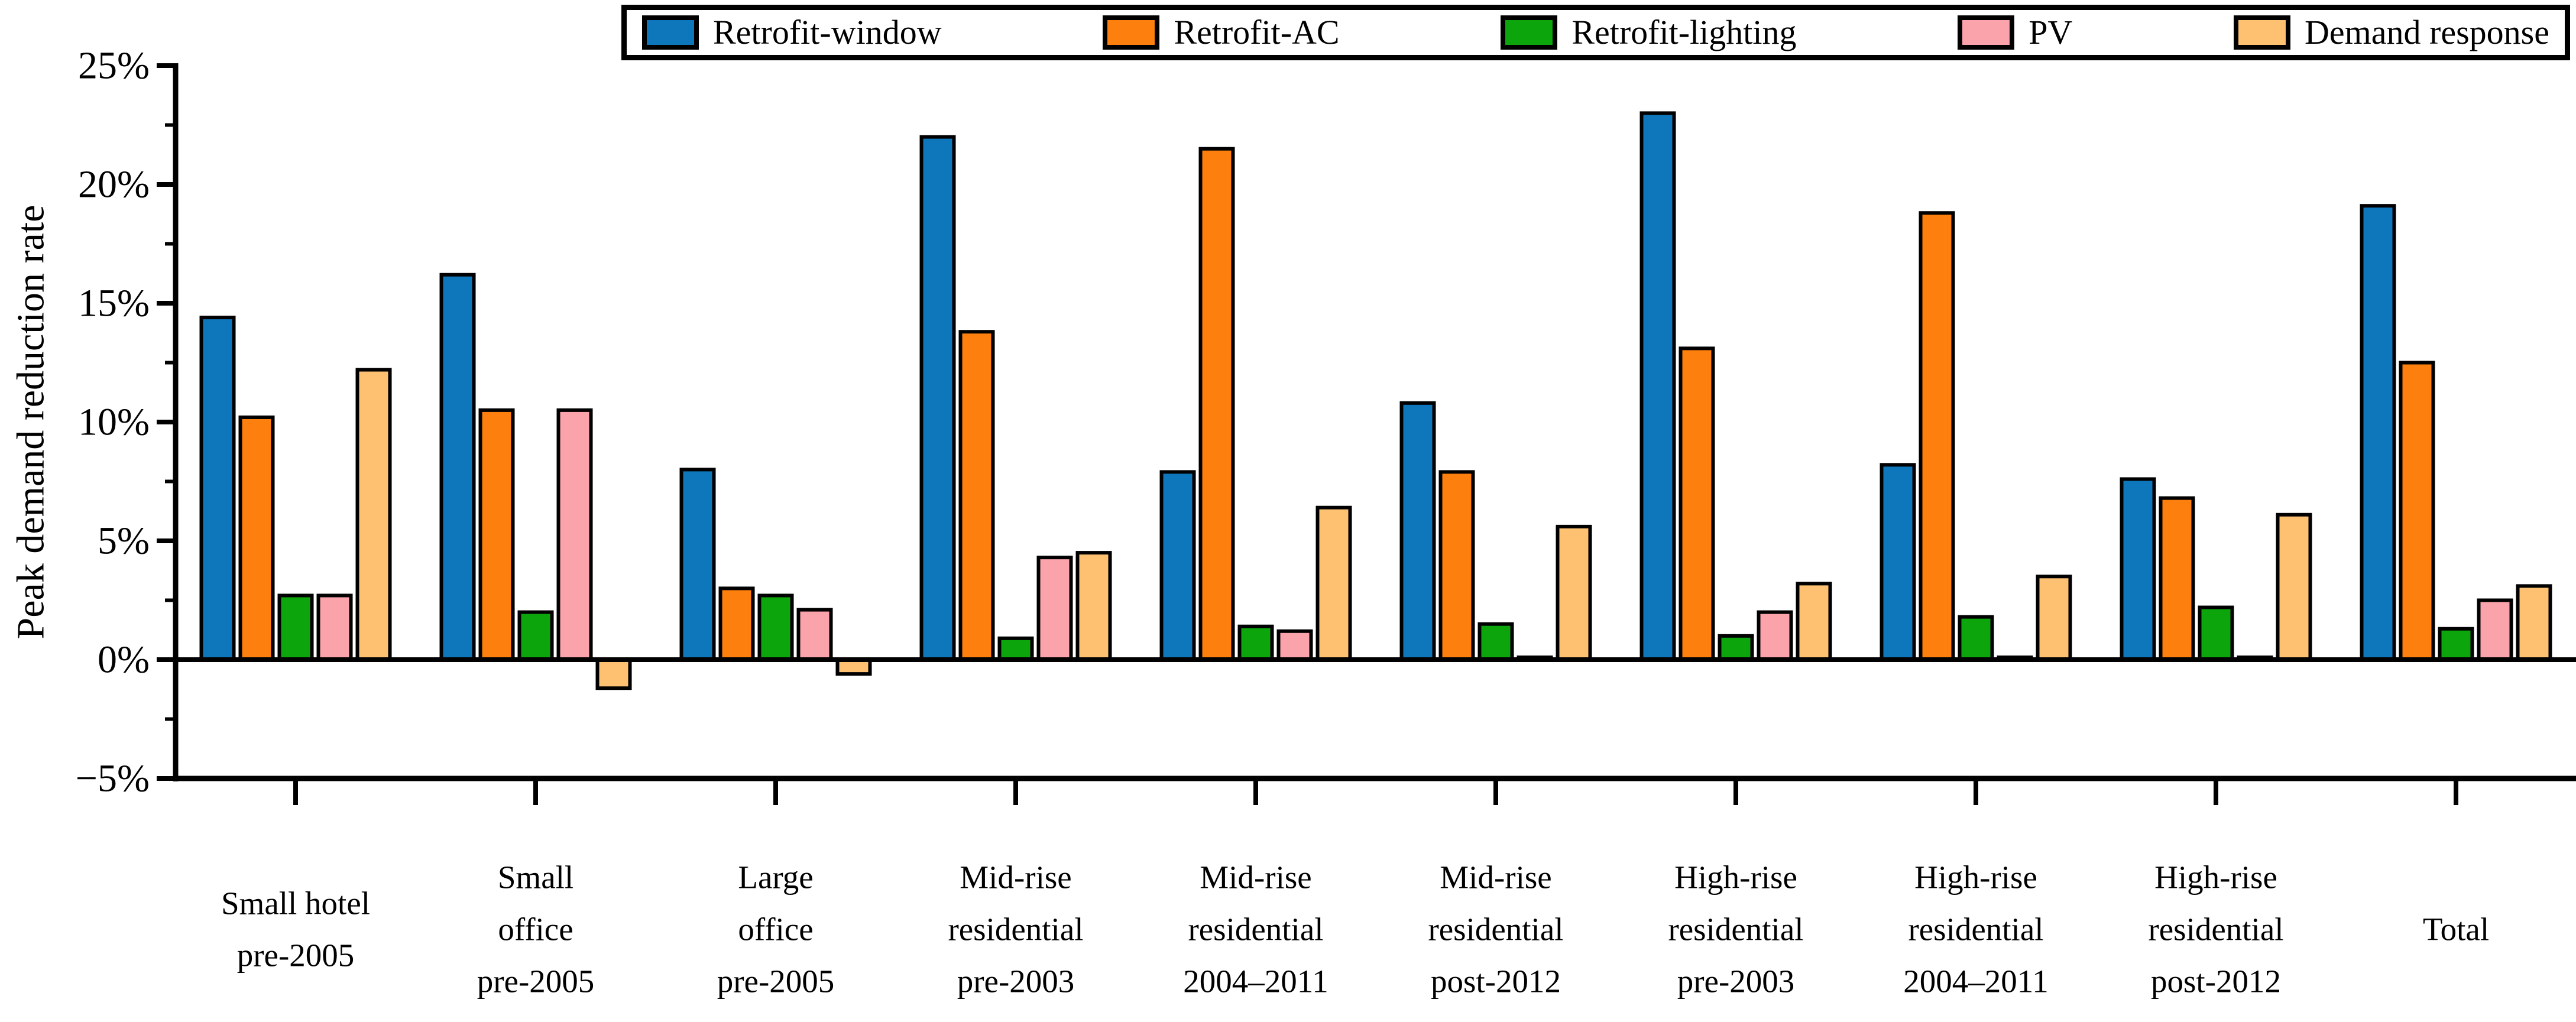 The image size is (2576, 1022). What do you see at coordinates (457, 467) in the screenshot?
I see `bar-retrofit-window-group2` at bounding box center [457, 467].